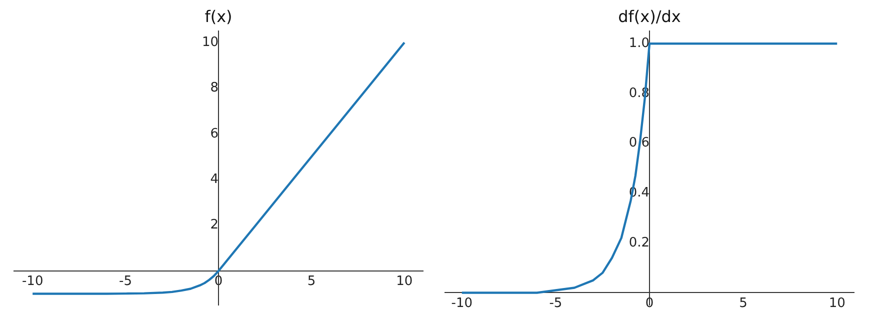 The width and height of the screenshot is (874, 326). Describe the element at coordinates (214, 88) in the screenshot. I see `y-tick-label: 8` at that location.